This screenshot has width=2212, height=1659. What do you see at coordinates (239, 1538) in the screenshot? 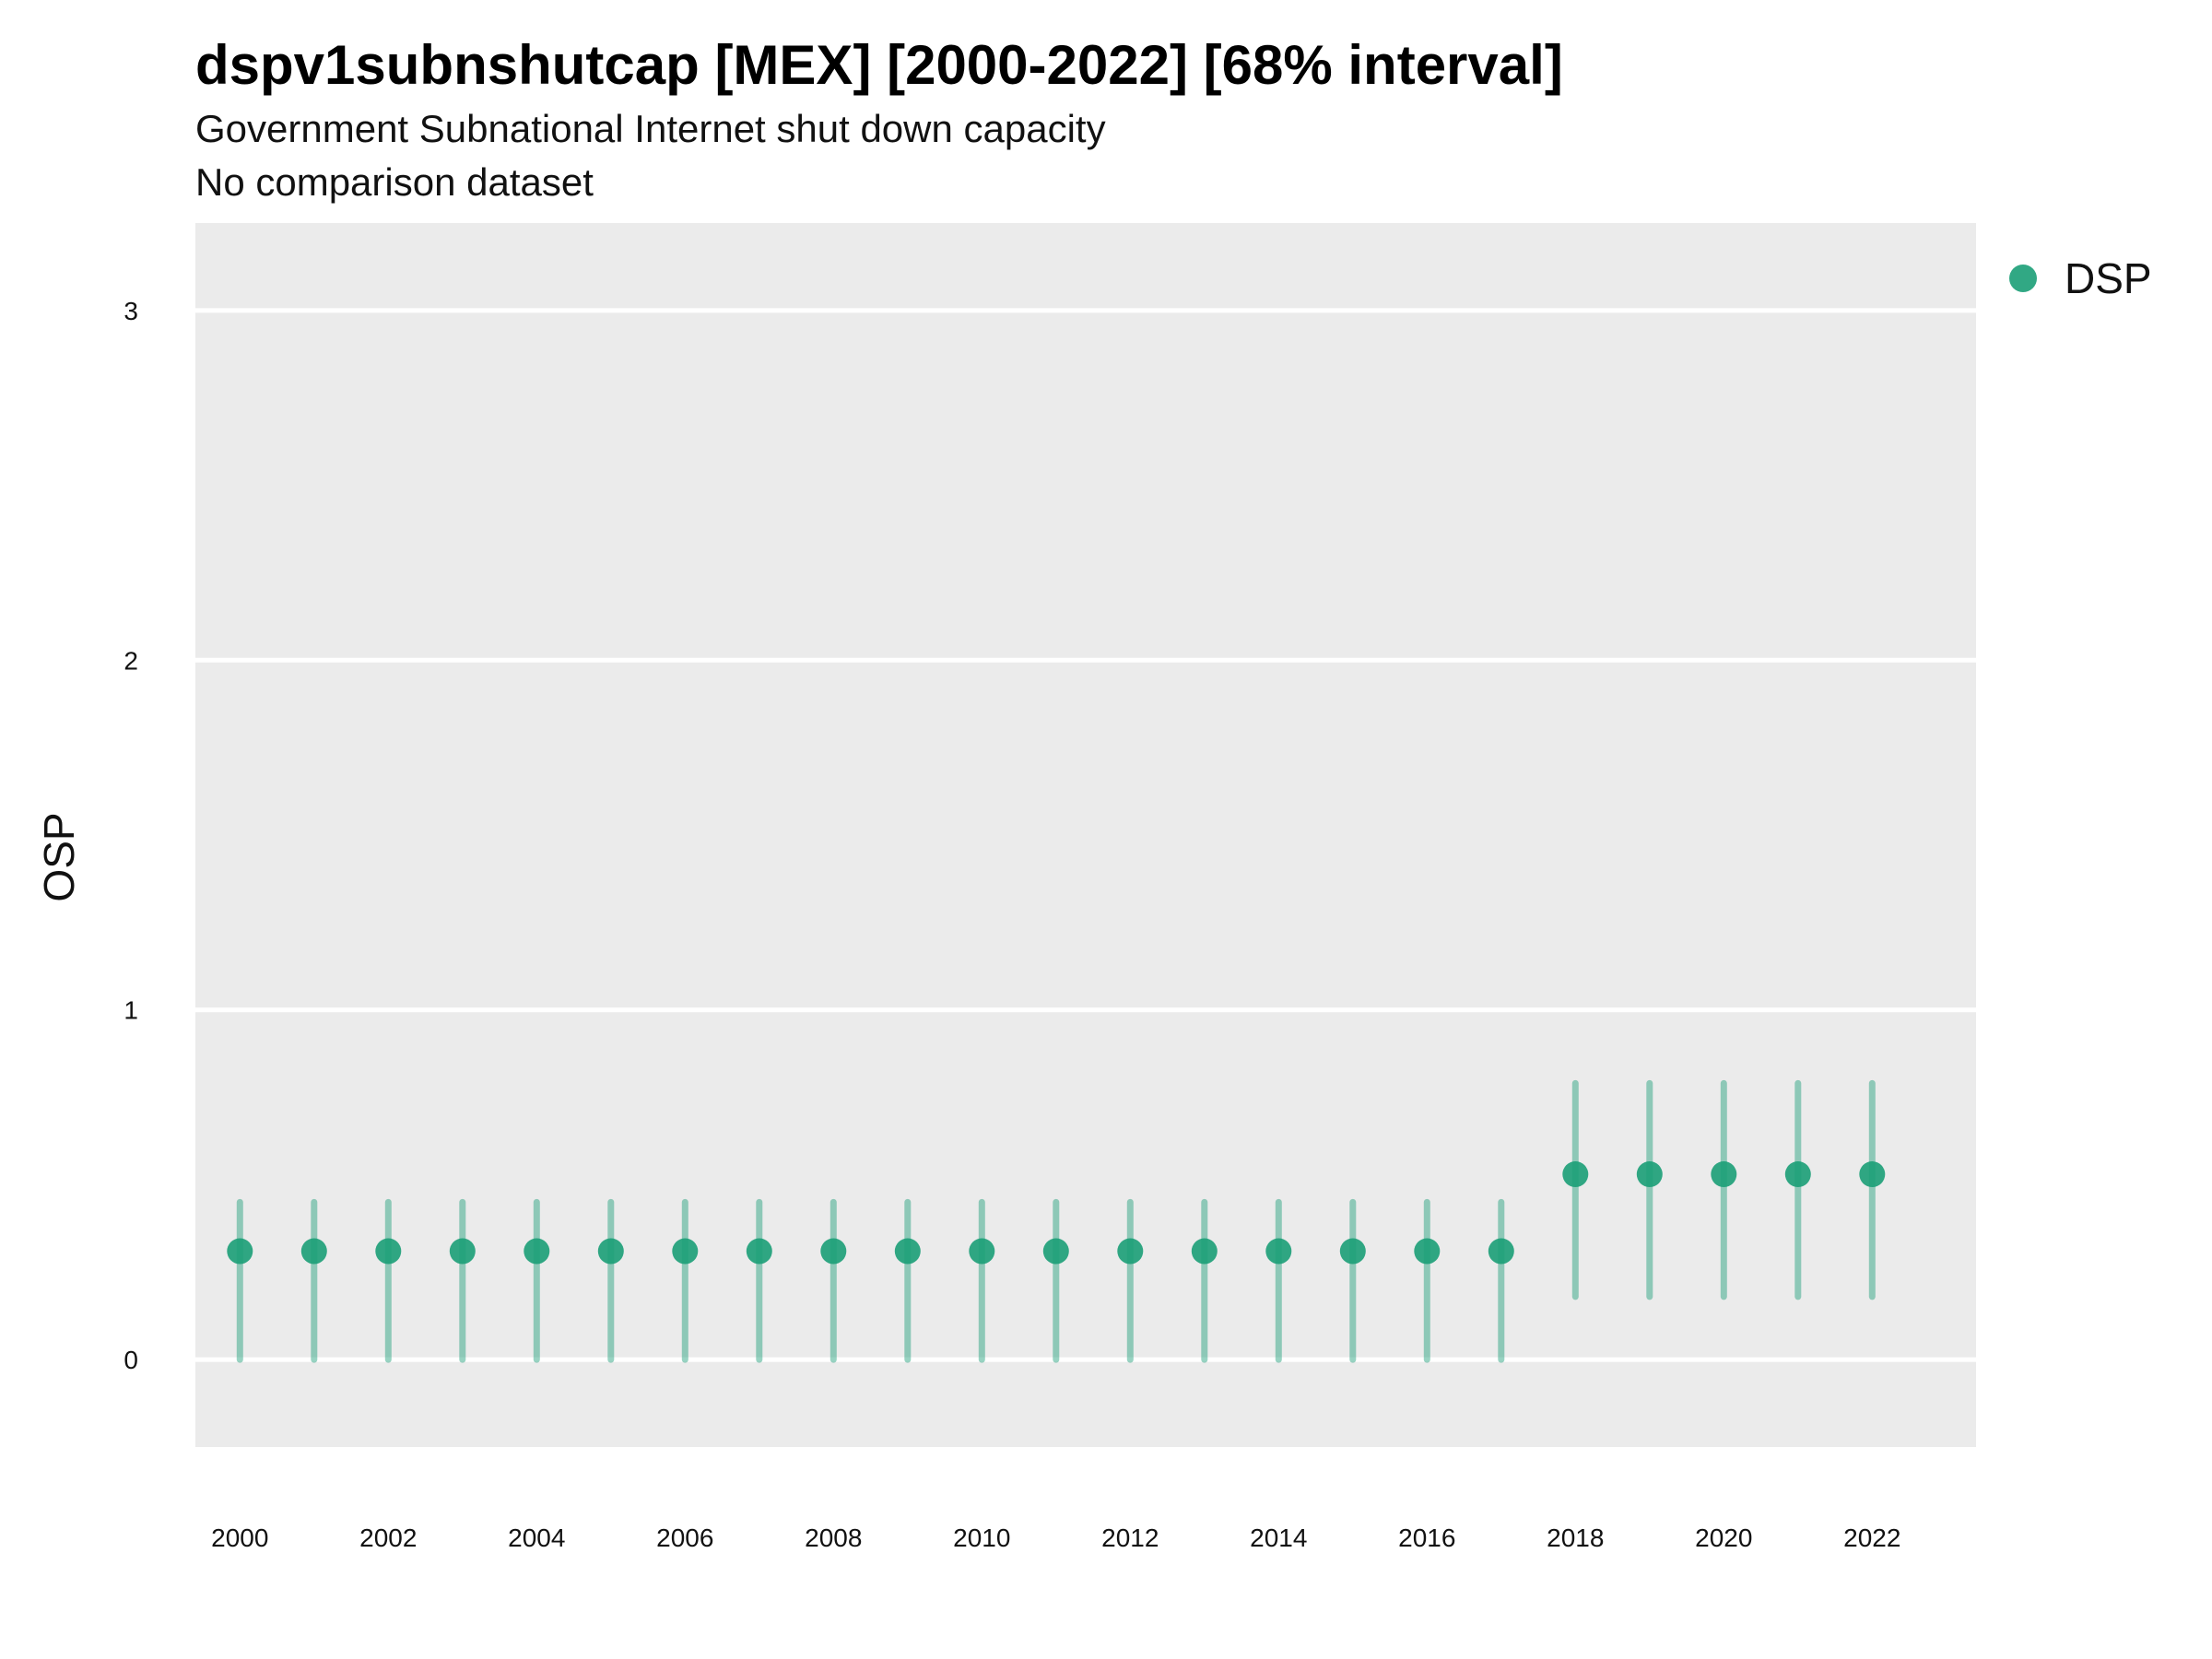
I see `x-tick-label: 2000` at bounding box center [239, 1538].